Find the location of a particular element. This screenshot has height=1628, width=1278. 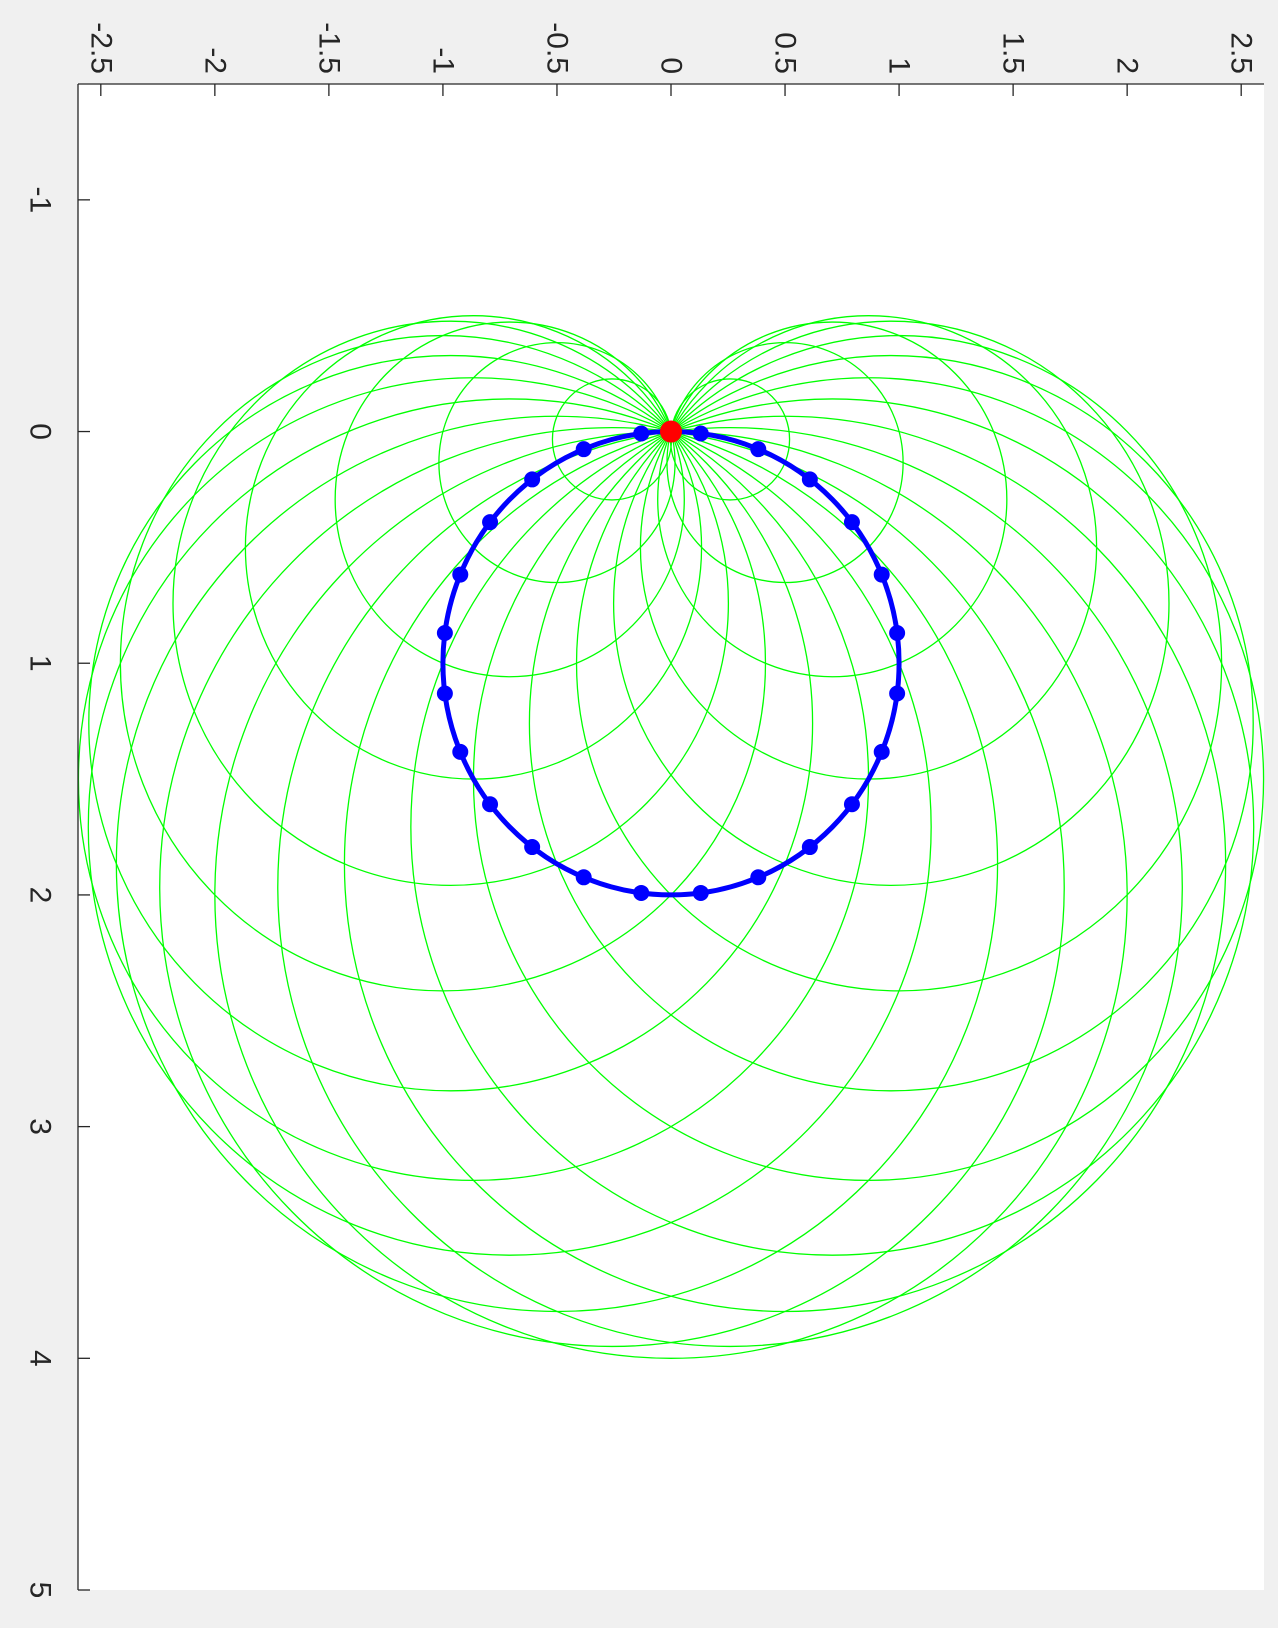

x-axis-ticks: -1 0 1 2 3 4 5 is located at coordinates (57, 893).